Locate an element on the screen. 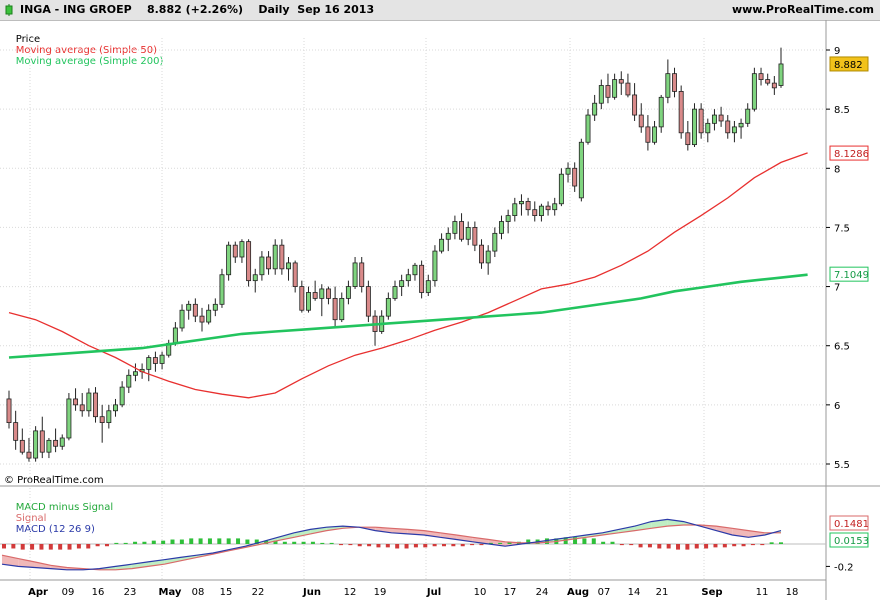  date-tick-label: 15 is located at coordinates (226, 592).